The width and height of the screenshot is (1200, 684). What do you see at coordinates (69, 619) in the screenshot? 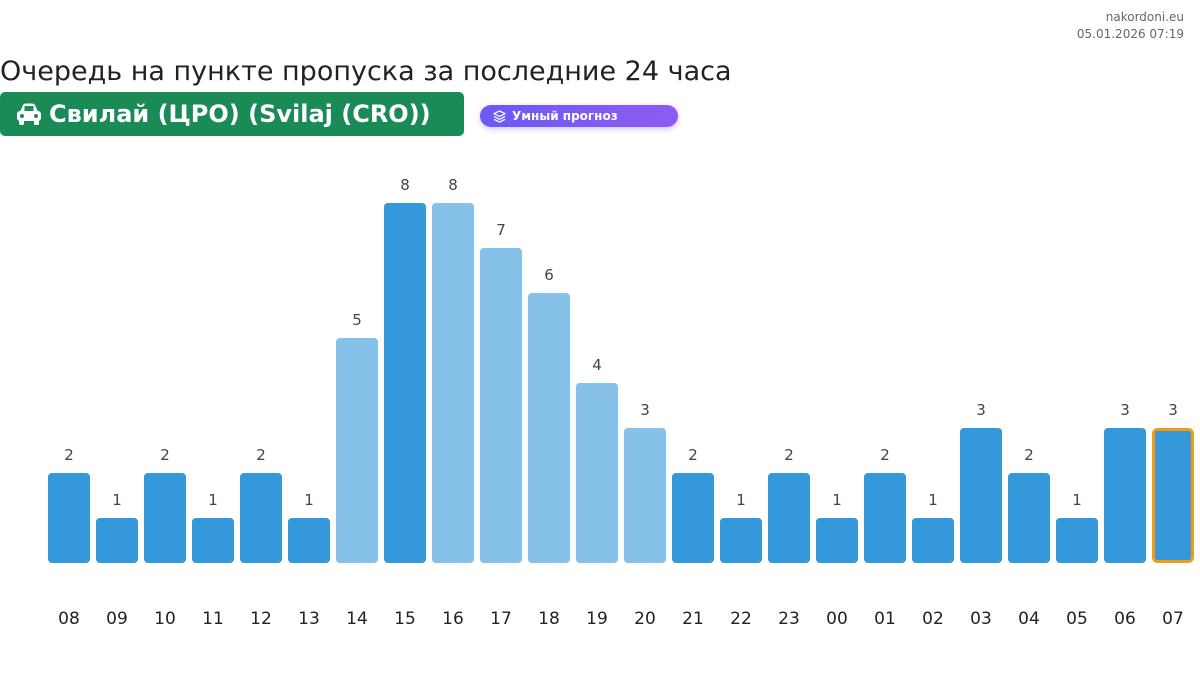
I see `x-tick-label: 08` at bounding box center [69, 619].